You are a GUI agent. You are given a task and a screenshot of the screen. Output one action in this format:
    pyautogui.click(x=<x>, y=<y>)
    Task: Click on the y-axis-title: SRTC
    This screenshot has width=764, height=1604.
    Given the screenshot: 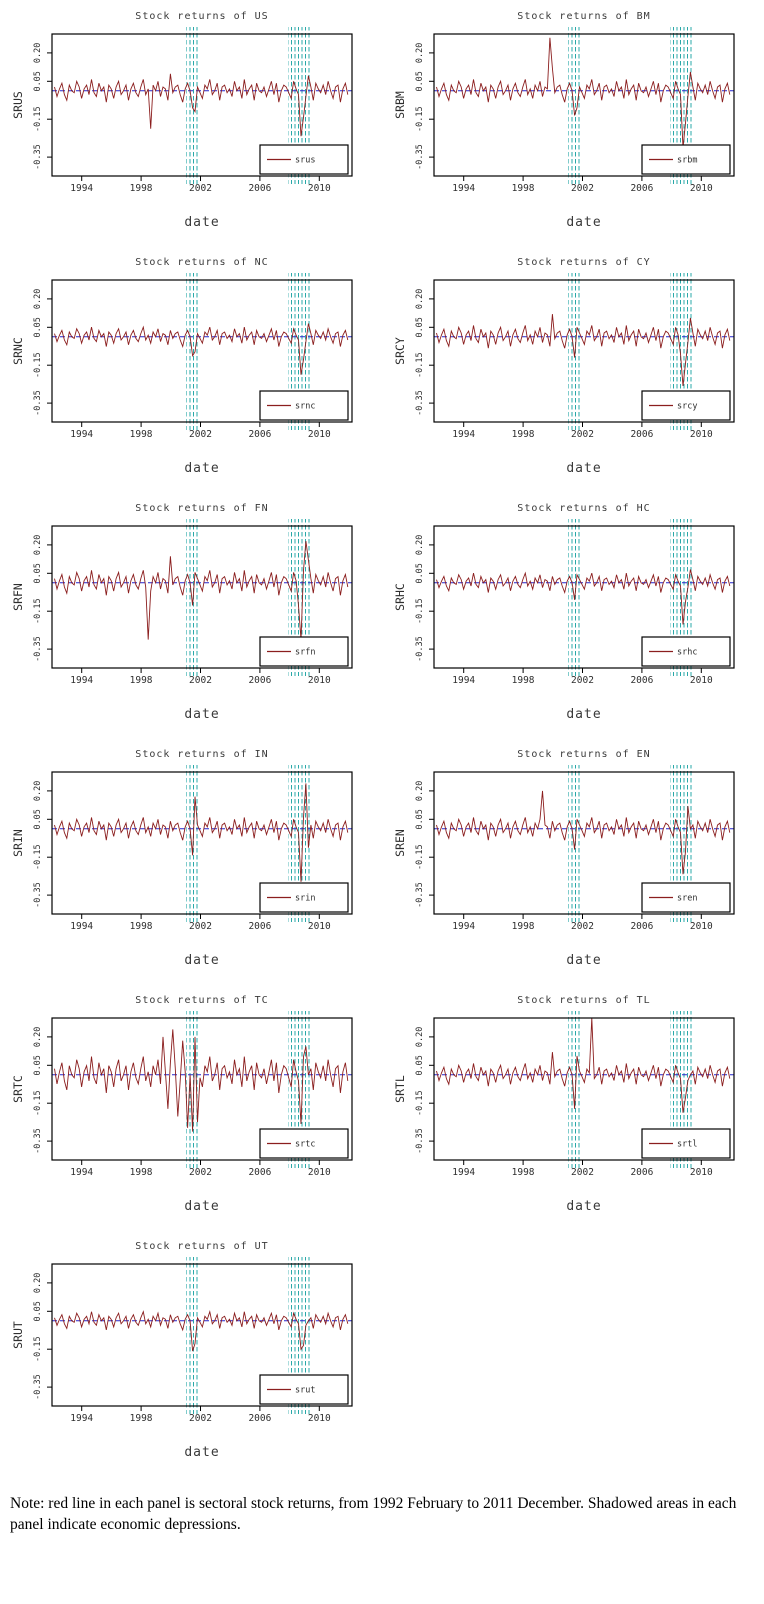 What is the action you would take?
    pyautogui.click(x=18, y=1089)
    